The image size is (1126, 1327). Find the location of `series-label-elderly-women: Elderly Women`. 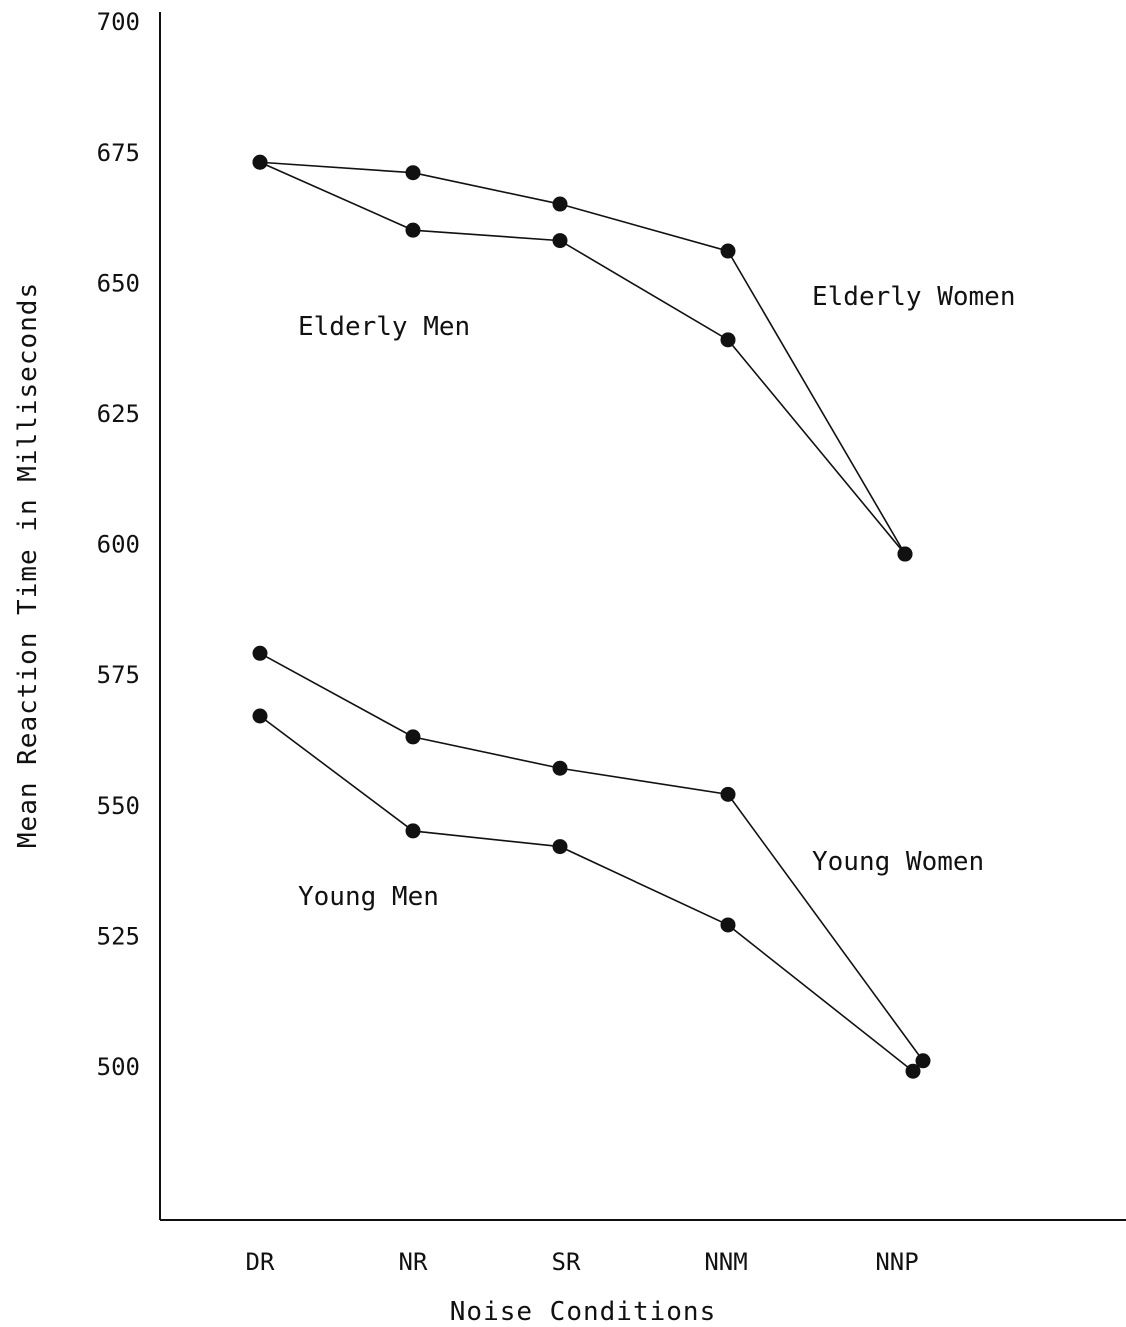

series-label-elderly-women: Elderly Women is located at coordinates (914, 297).